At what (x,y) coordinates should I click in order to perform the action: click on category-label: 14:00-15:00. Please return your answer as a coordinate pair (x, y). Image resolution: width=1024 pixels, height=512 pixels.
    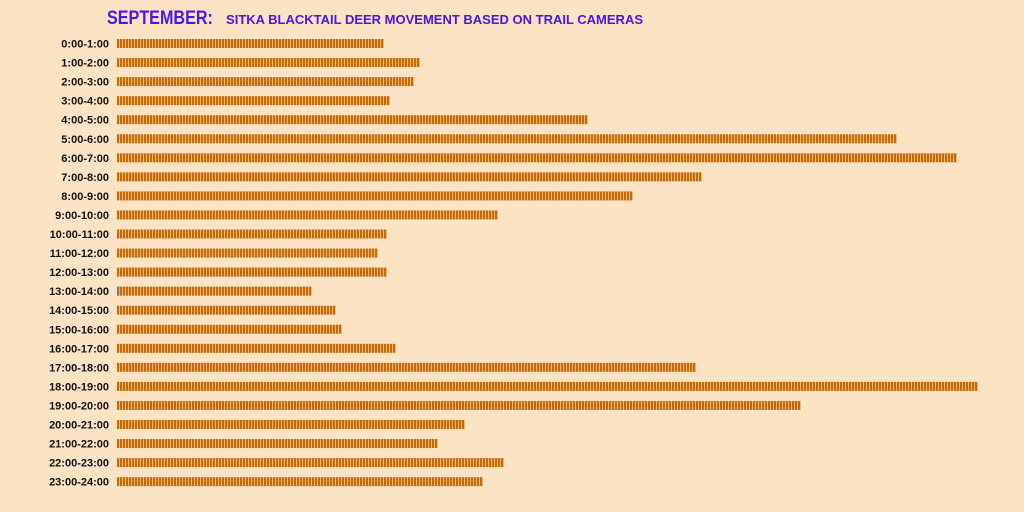
    Looking at the image, I should click on (79, 311).